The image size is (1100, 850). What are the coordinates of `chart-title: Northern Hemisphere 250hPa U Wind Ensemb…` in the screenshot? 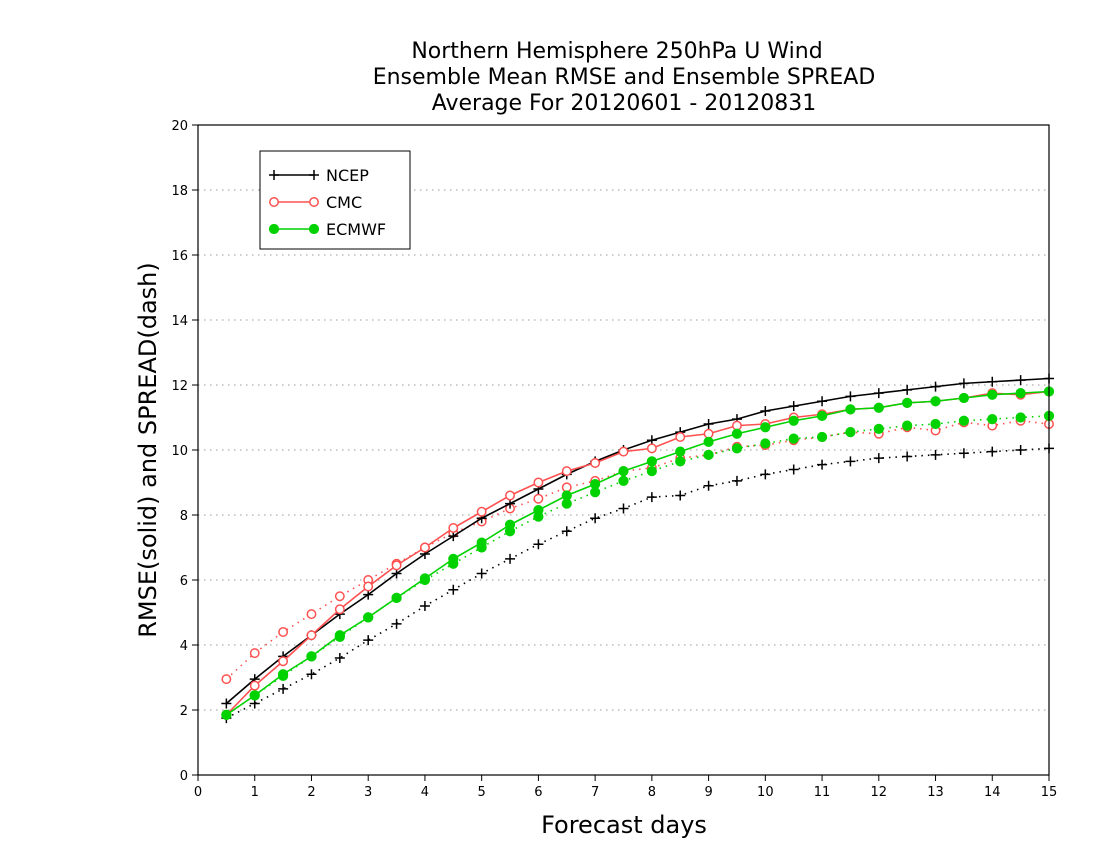 It's located at (624, 77).